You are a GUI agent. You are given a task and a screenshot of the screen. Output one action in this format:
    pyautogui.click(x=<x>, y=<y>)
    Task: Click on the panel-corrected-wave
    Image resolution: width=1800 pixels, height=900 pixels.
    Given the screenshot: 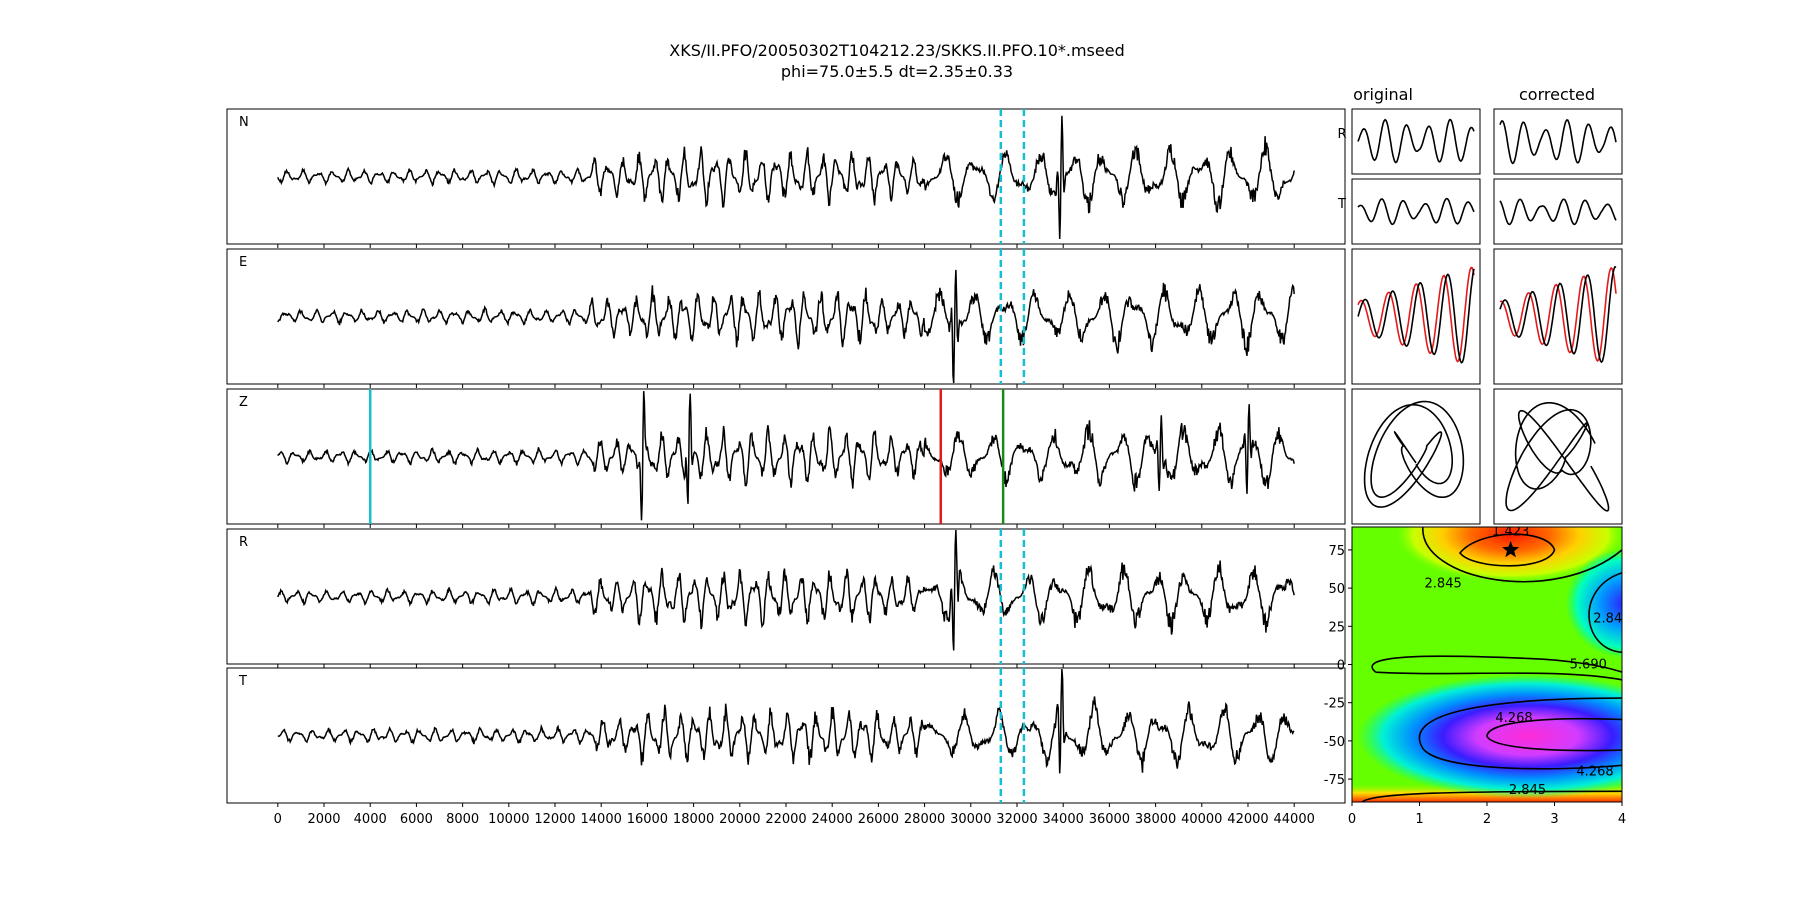 What is the action you would take?
    pyautogui.click(x=1558, y=316)
    